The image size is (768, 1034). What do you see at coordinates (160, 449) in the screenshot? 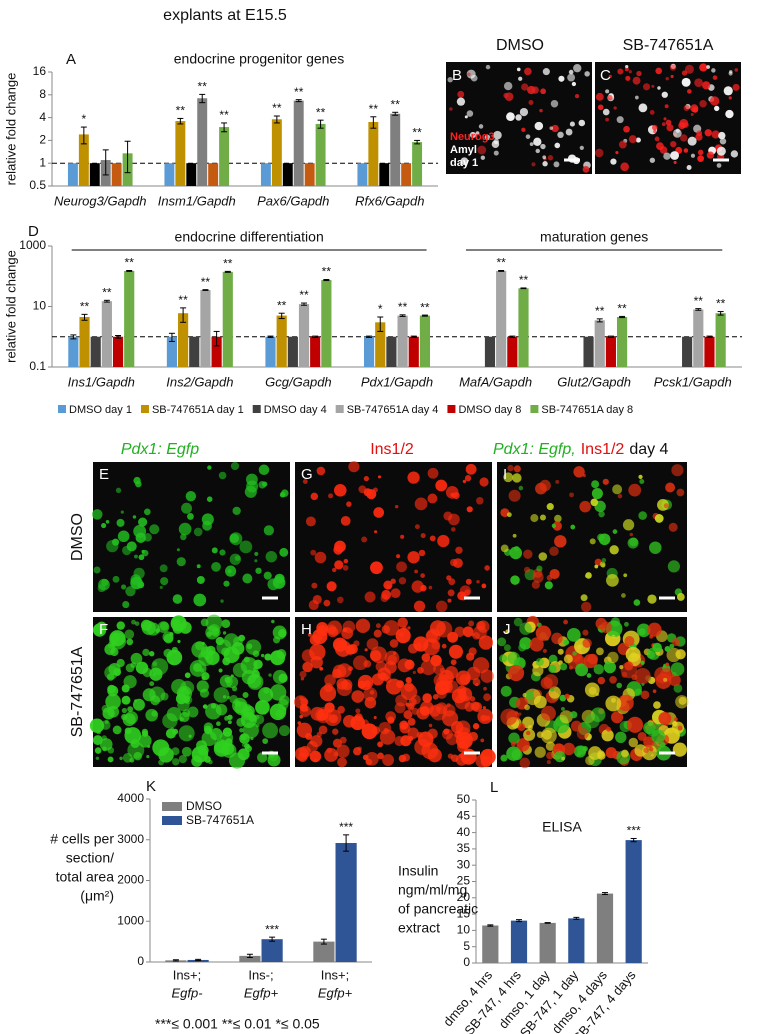
I see `column-header: Pdx1: Egfp` at bounding box center [160, 449].